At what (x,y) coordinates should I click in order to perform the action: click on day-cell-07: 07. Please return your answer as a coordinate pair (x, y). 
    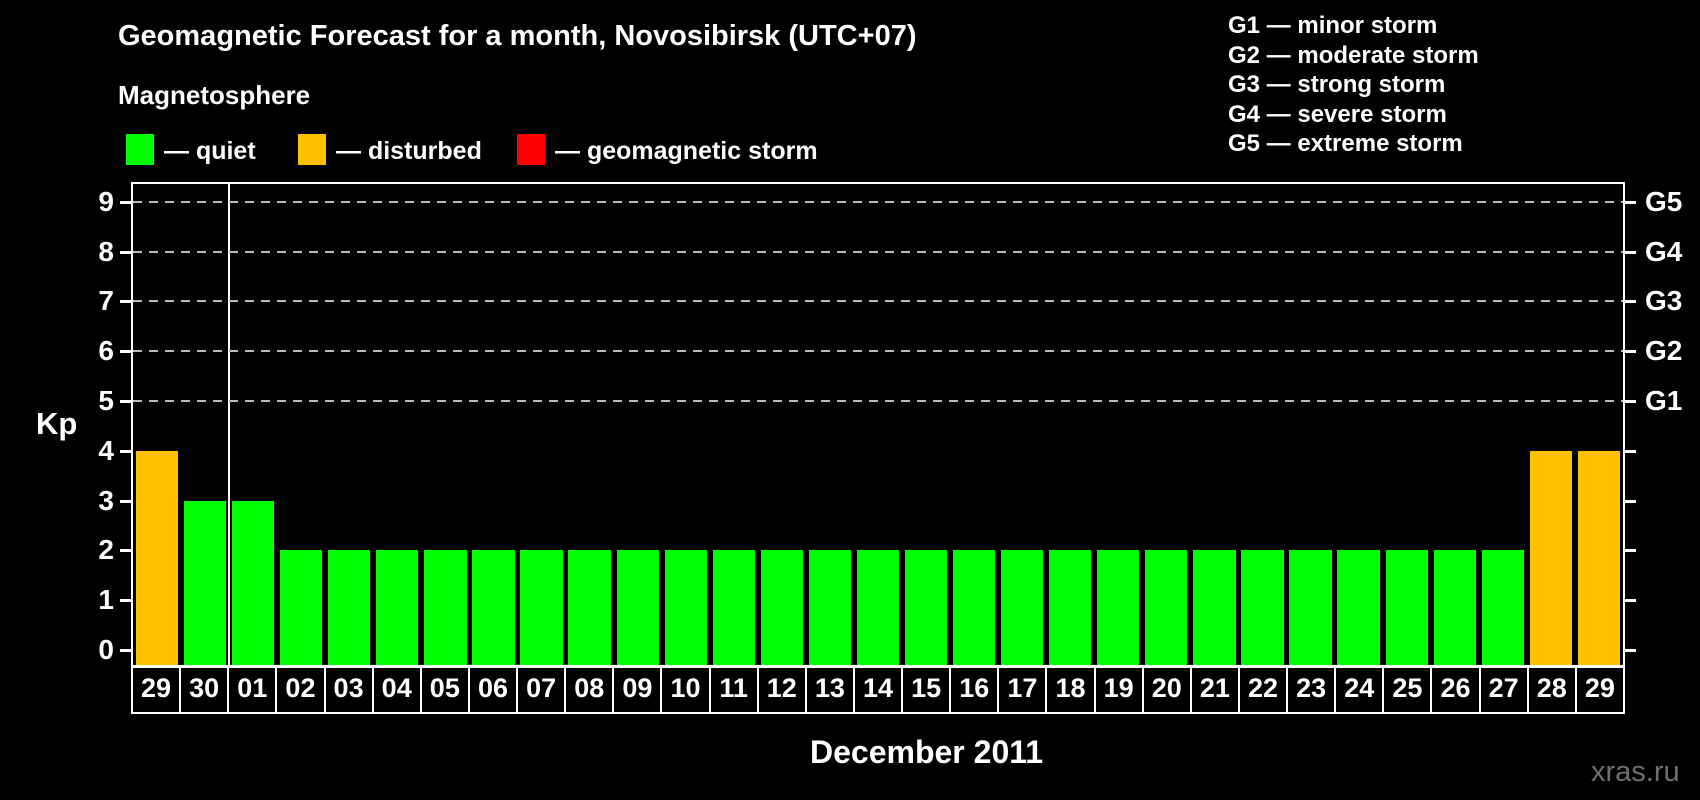
    Looking at the image, I should click on (541, 690).